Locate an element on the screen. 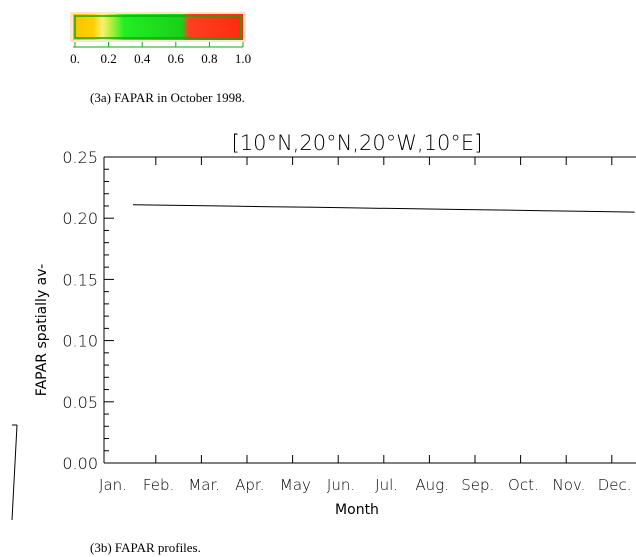 The width and height of the screenshot is (636, 557). colorbar-tick-label: 0.4 is located at coordinates (142, 58).